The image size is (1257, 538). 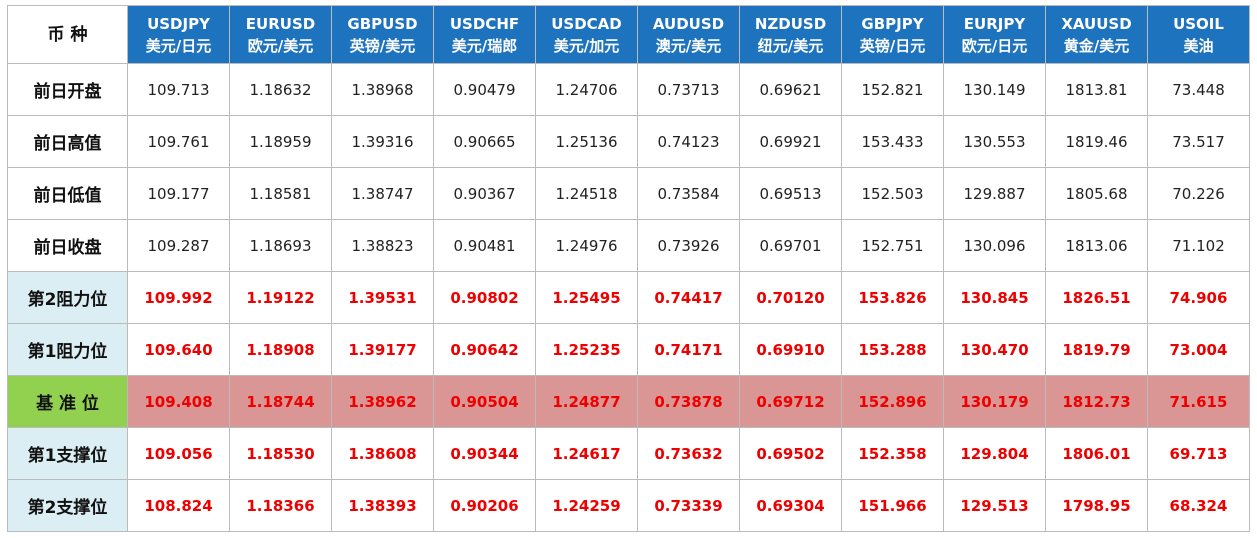 What do you see at coordinates (892, 89) in the screenshot?
I see `value-cell: 152.821` at bounding box center [892, 89].